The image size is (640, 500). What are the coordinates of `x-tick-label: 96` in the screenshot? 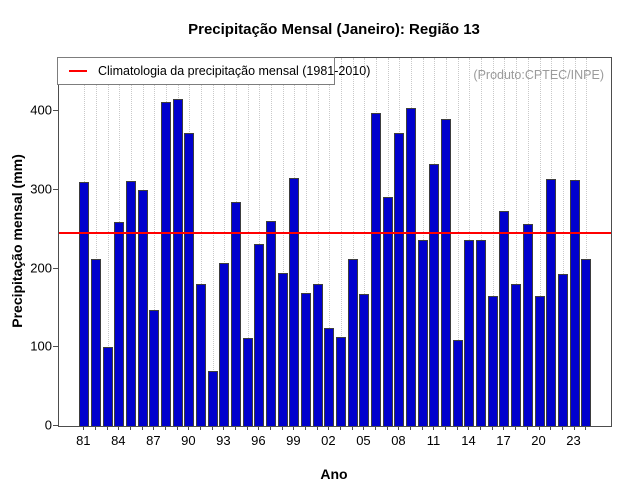 It's located at (258, 440).